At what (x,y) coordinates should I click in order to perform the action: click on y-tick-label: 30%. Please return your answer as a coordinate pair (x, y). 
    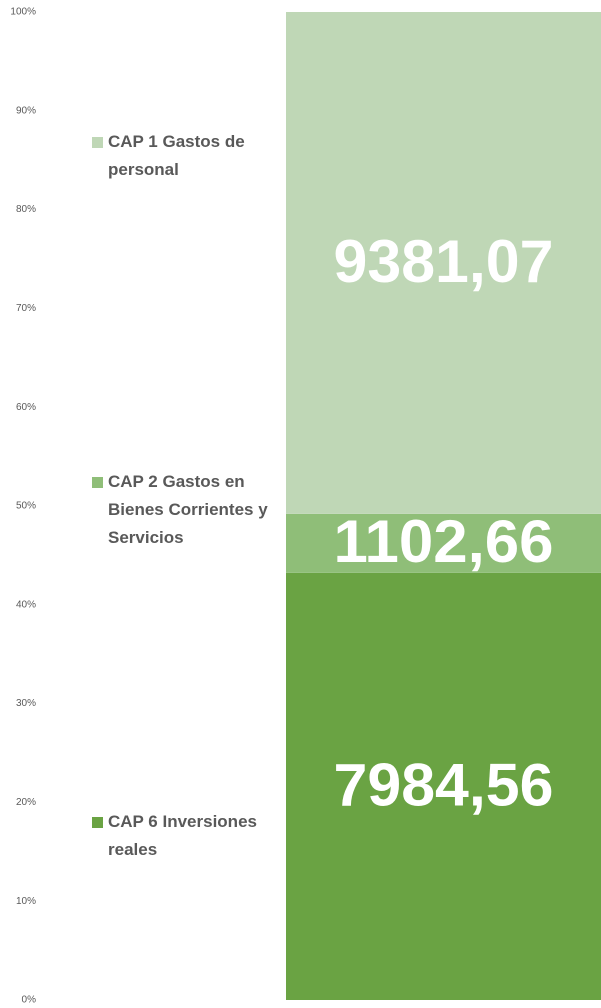
    Looking at the image, I should click on (26, 703).